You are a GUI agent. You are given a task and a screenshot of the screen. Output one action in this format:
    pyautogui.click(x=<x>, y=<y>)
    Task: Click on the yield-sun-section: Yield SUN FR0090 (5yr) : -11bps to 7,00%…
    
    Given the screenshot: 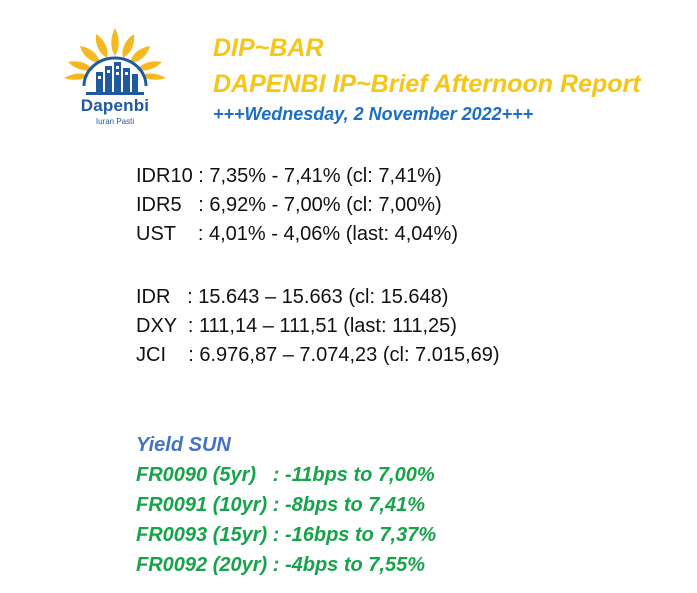 What is the action you would take?
    pyautogui.click(x=286, y=505)
    